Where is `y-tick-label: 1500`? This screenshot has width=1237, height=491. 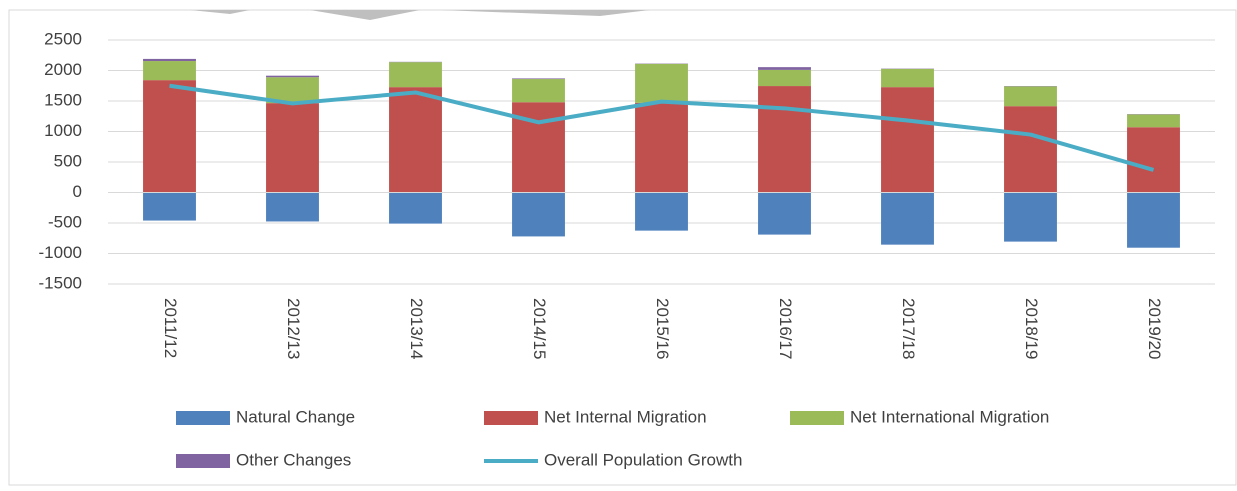 y-tick-label: 1500 is located at coordinates (63, 99).